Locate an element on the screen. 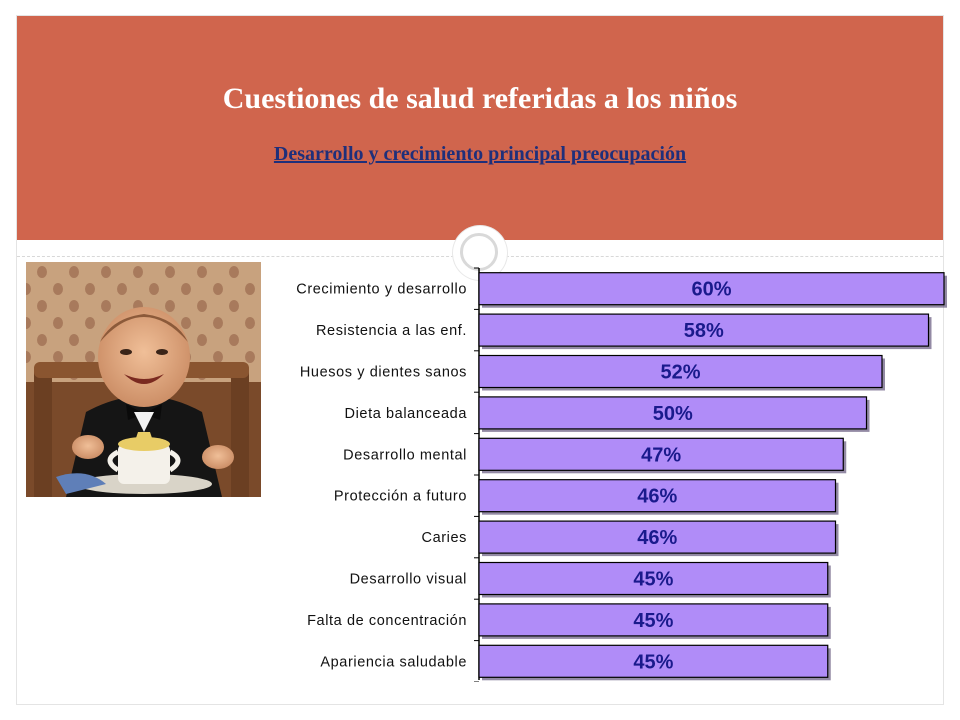 The width and height of the screenshot is (960, 720). category-label: Apariencia saludable is located at coordinates (393, 662).